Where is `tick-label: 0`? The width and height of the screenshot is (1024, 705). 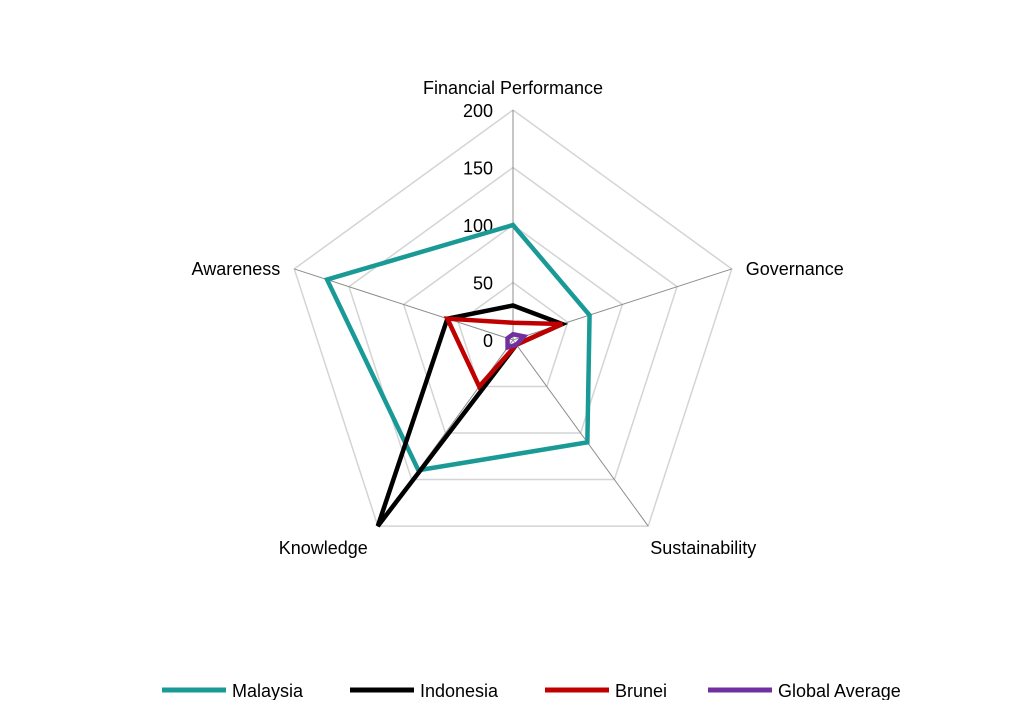 tick-label: 0 is located at coordinates (488, 341).